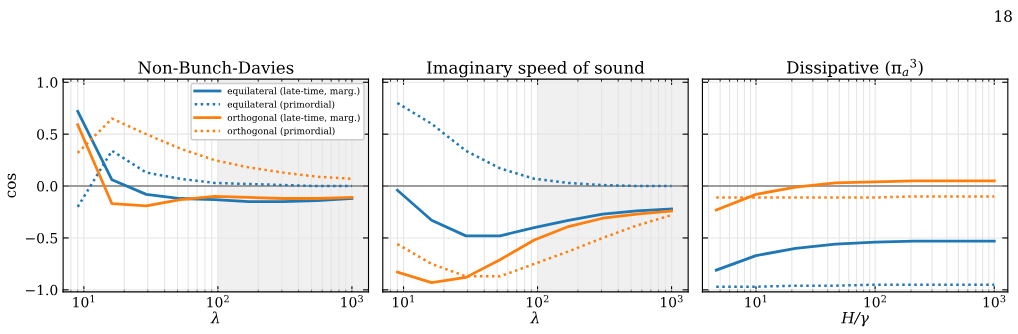 The image size is (1018, 334). I want to click on y-tick-label: 1.0, so click(47, 82).